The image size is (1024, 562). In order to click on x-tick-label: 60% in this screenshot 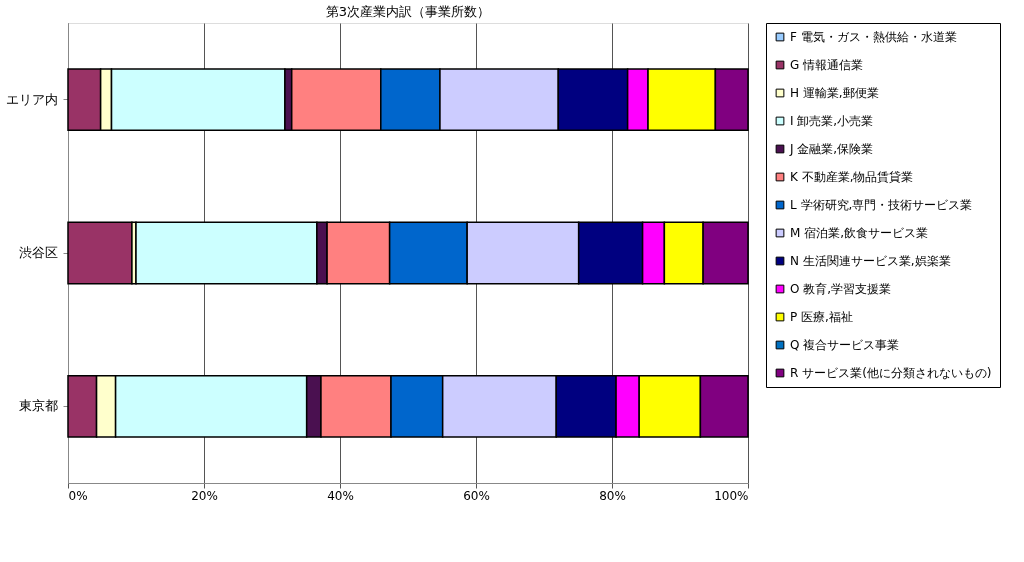, I will do `click(476, 495)`.